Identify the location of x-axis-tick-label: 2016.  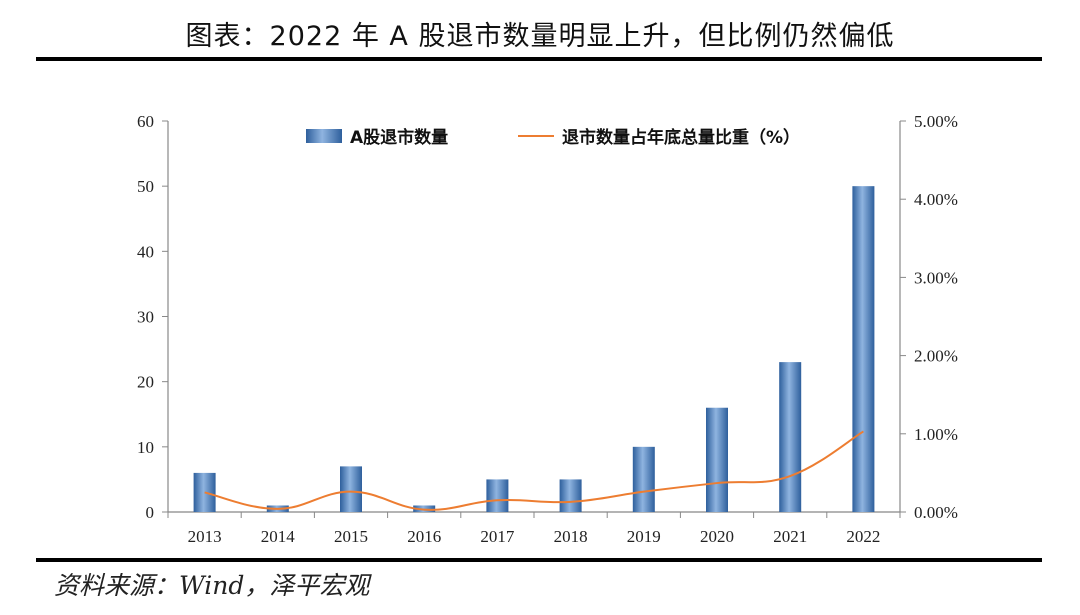
(424, 536).